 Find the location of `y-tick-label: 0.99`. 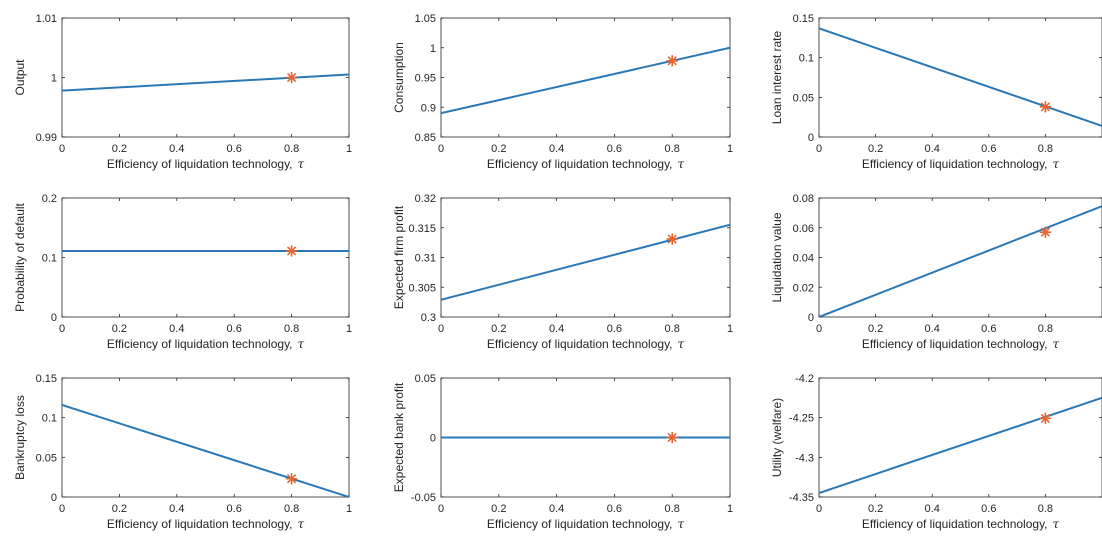

y-tick-label: 0.99 is located at coordinates (46, 138).